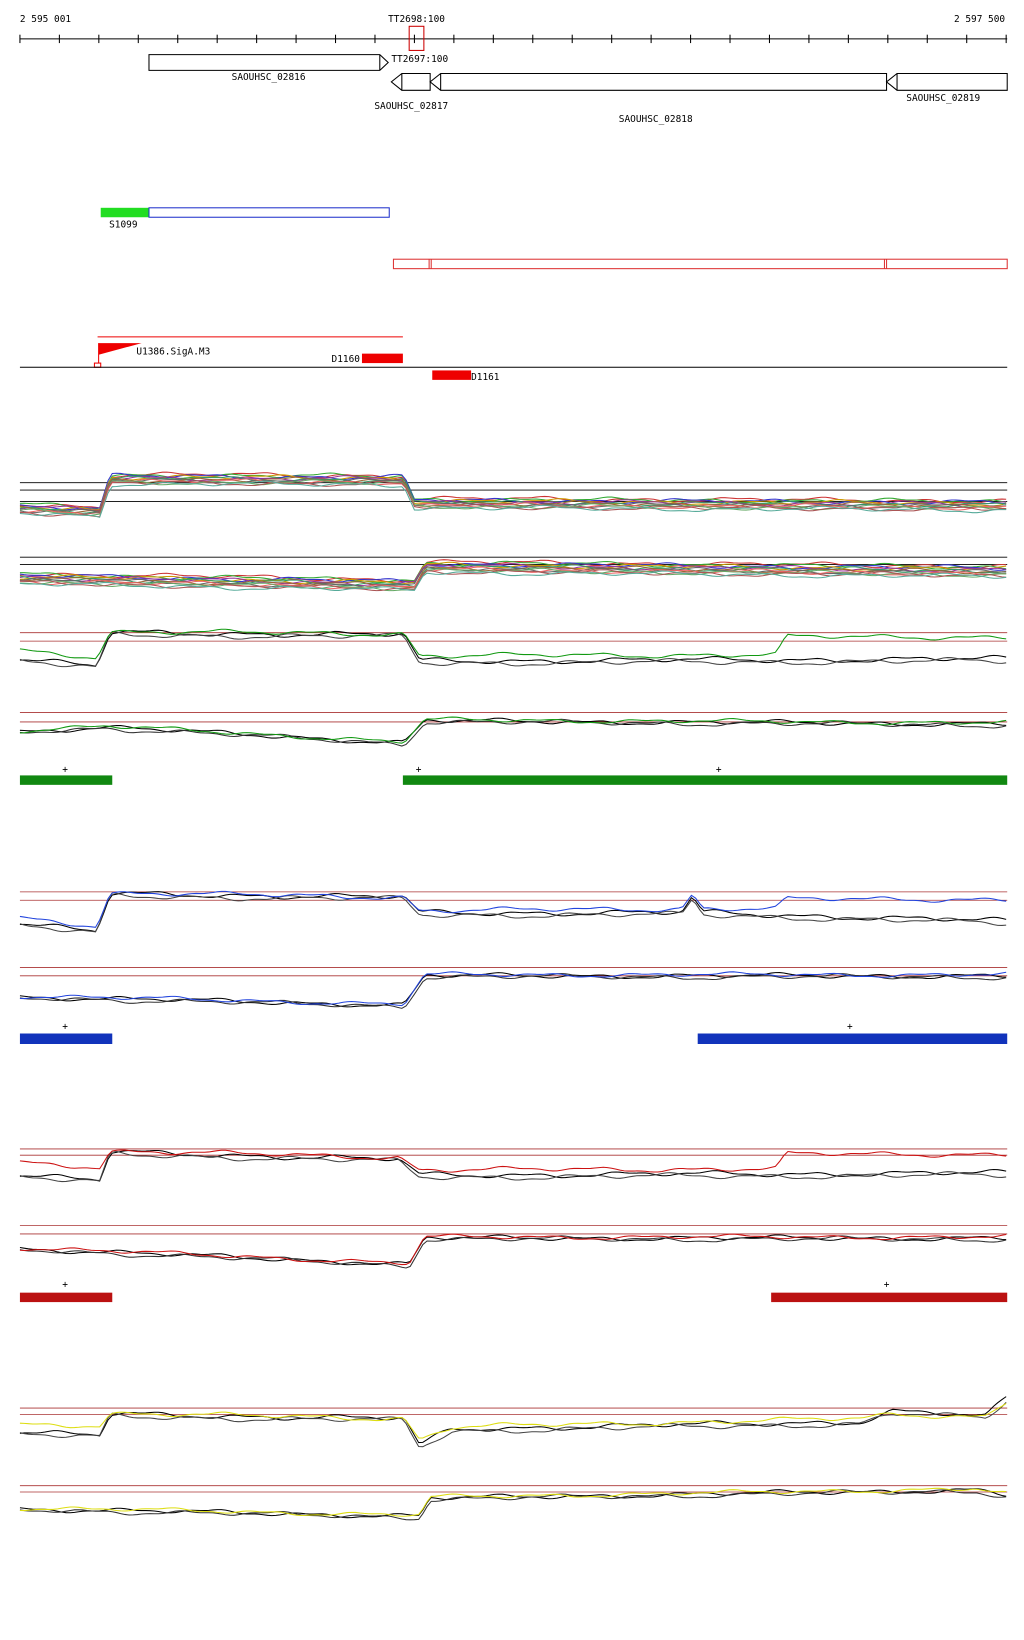 This screenshot has height=1640, width=1024. What do you see at coordinates (656, 119) in the screenshot?
I see `gene-label: SAOUHSC_02818` at bounding box center [656, 119].